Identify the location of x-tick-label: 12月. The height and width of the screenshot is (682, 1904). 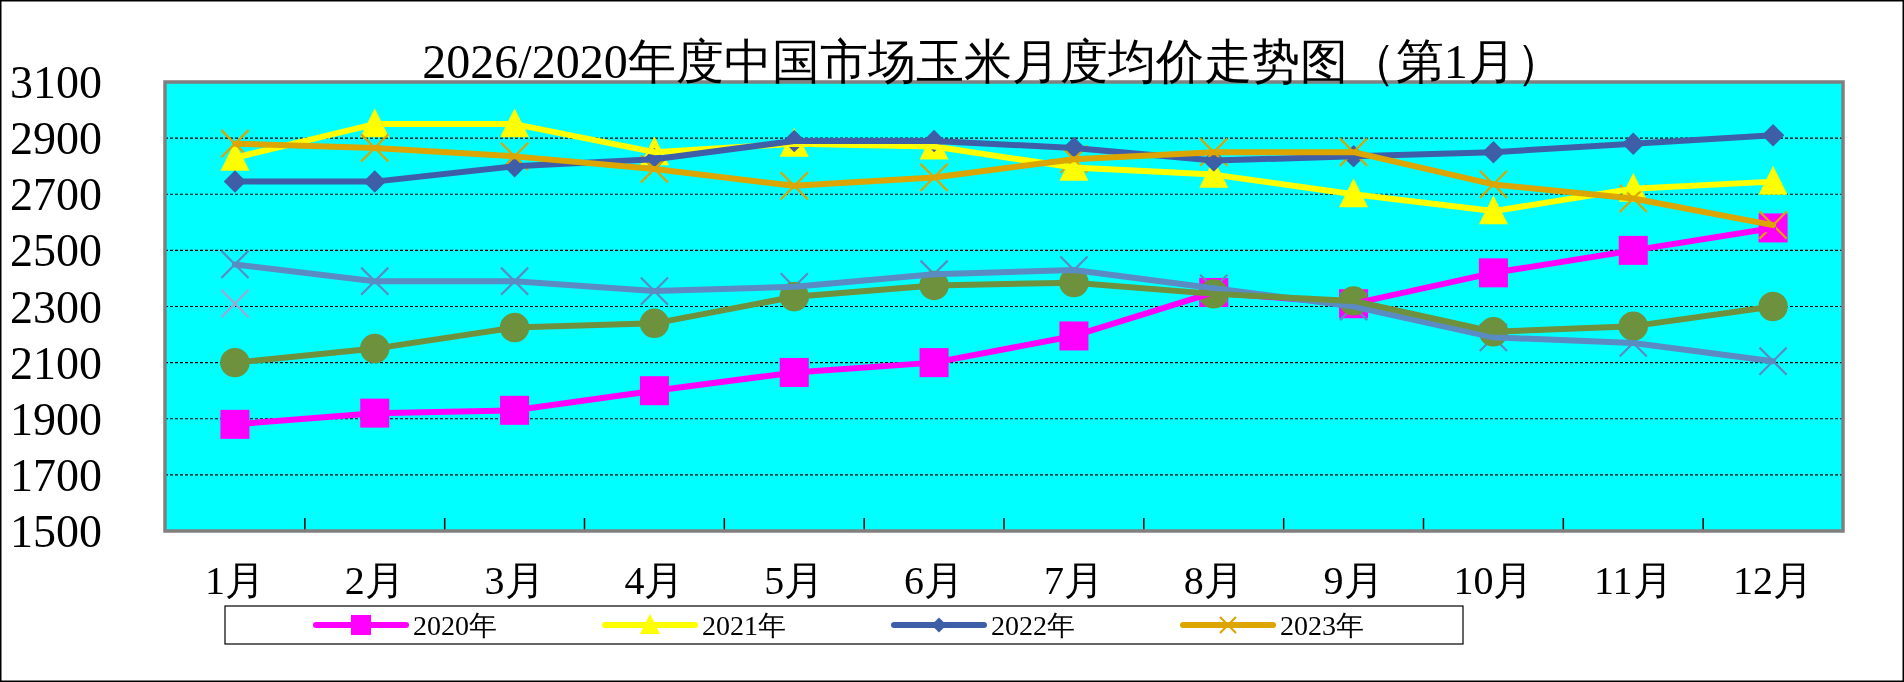
(1773, 580).